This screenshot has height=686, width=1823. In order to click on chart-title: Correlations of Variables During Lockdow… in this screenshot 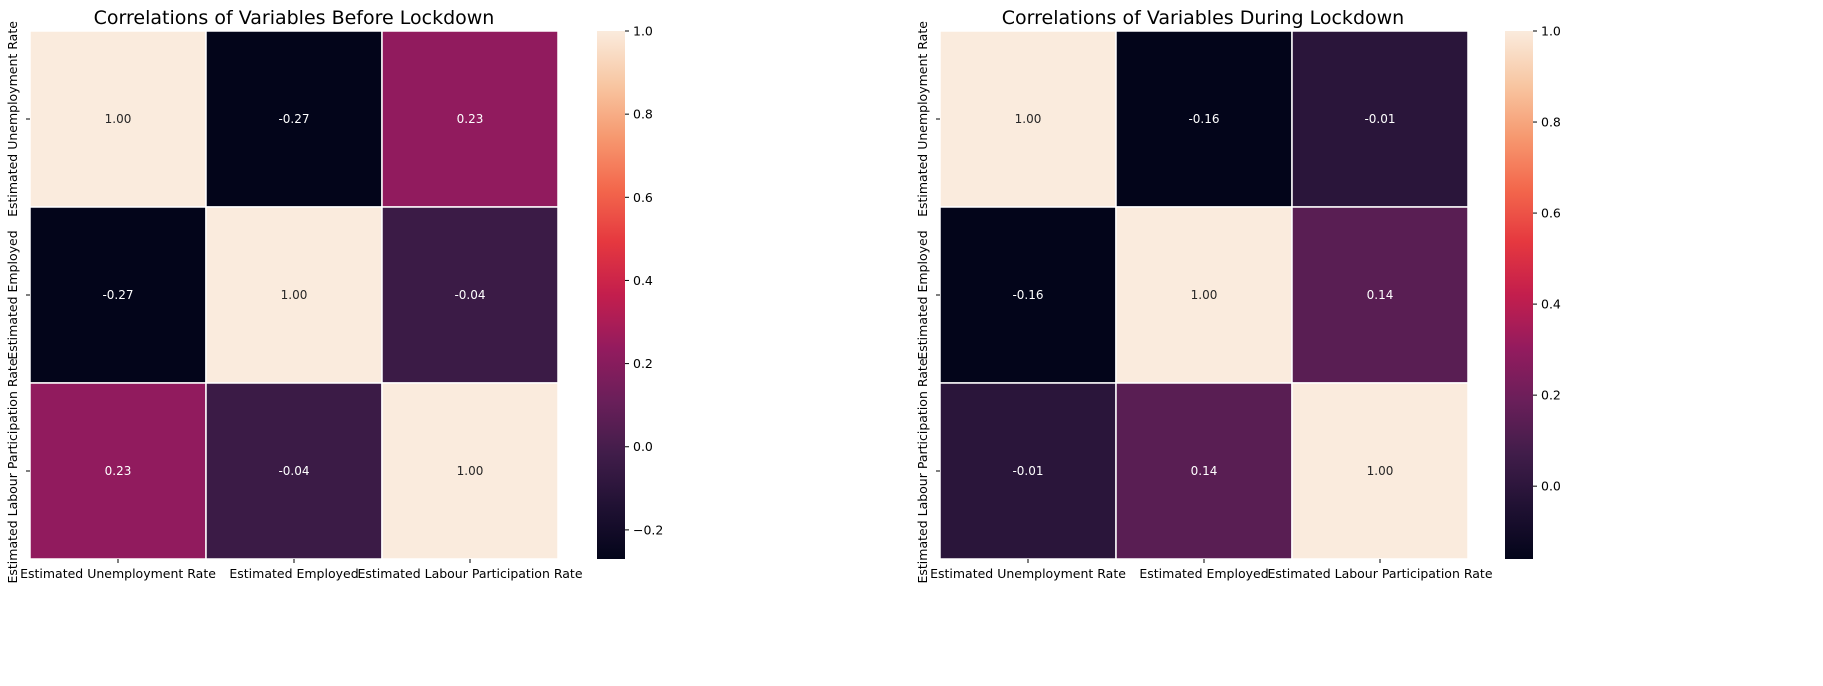, I will do `click(1203, 18)`.